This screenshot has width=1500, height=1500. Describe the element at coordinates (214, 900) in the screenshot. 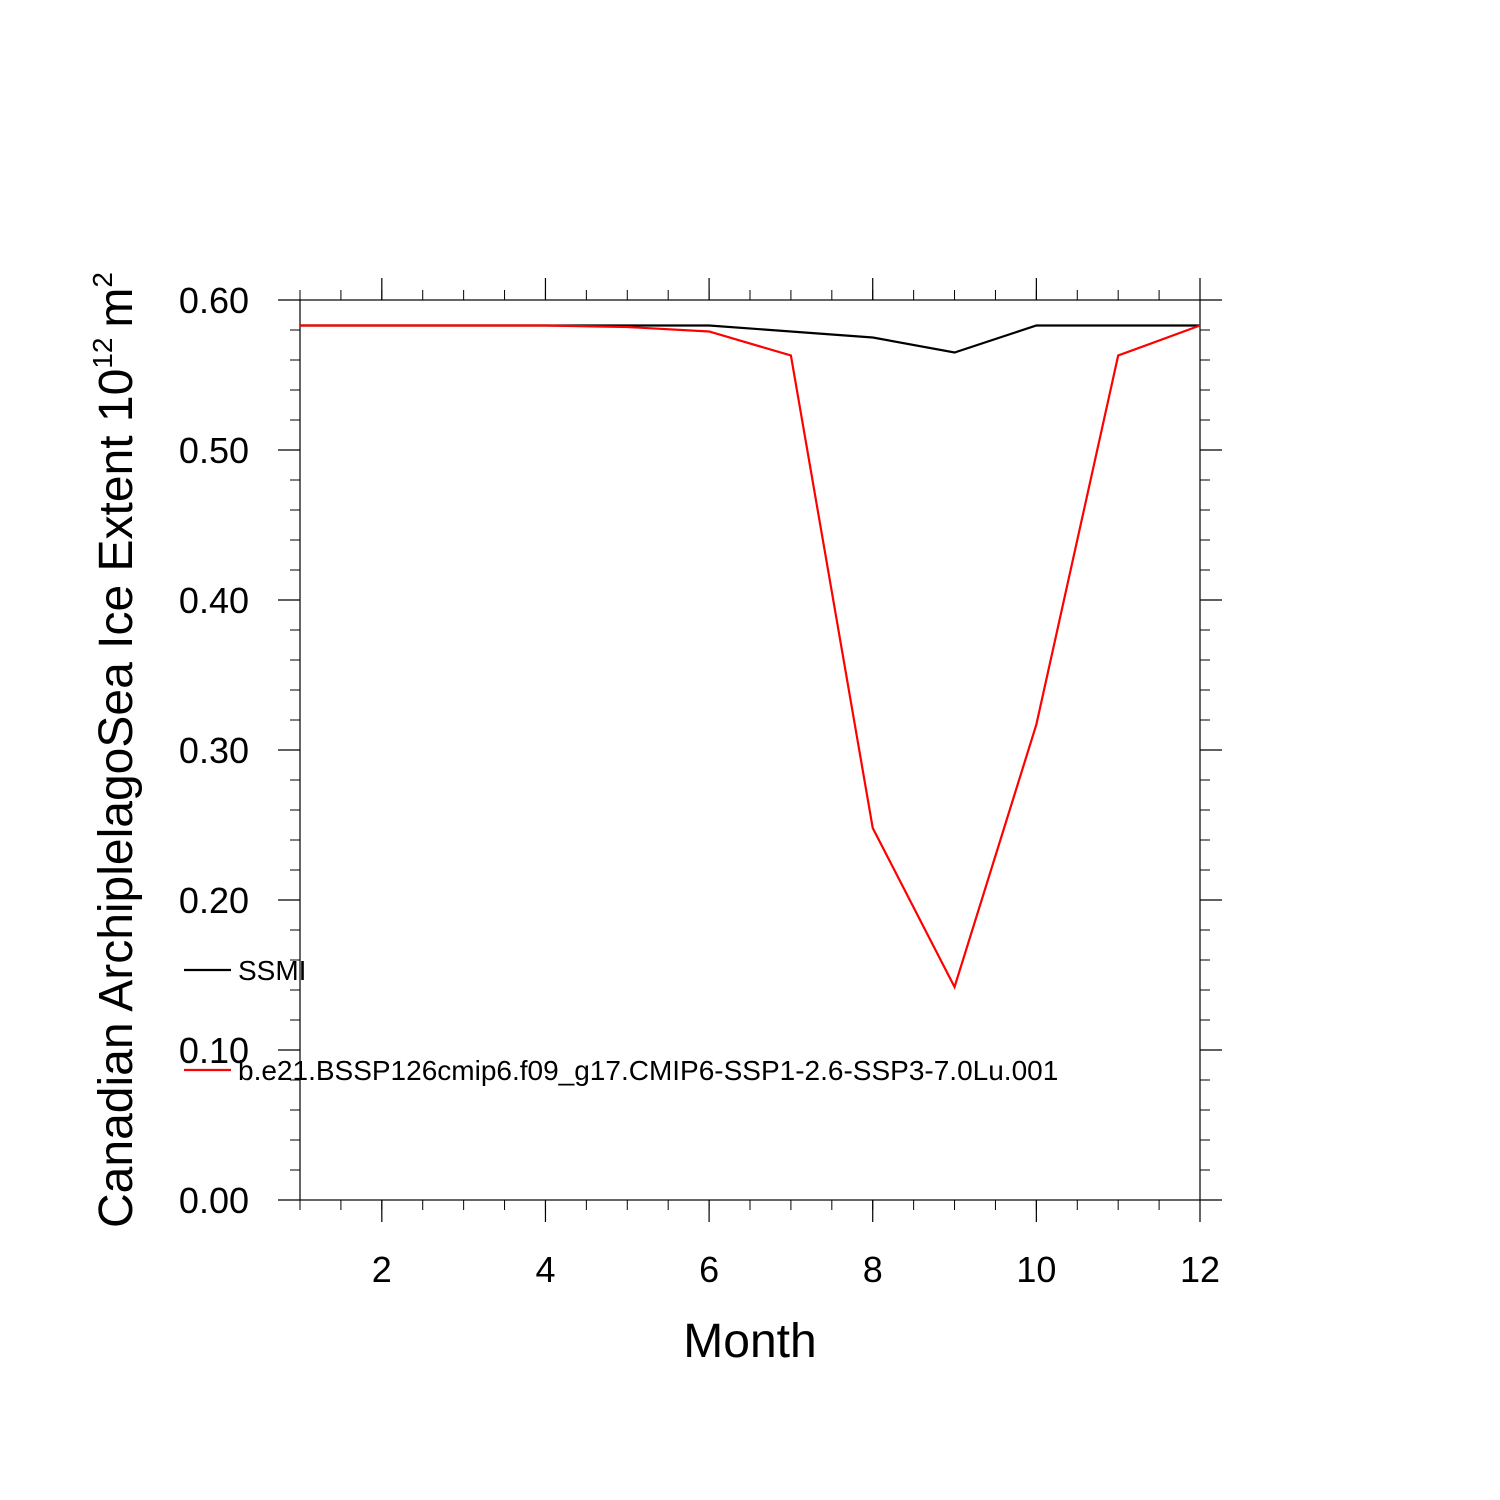

I see `y-tick-label: 0.20` at that location.